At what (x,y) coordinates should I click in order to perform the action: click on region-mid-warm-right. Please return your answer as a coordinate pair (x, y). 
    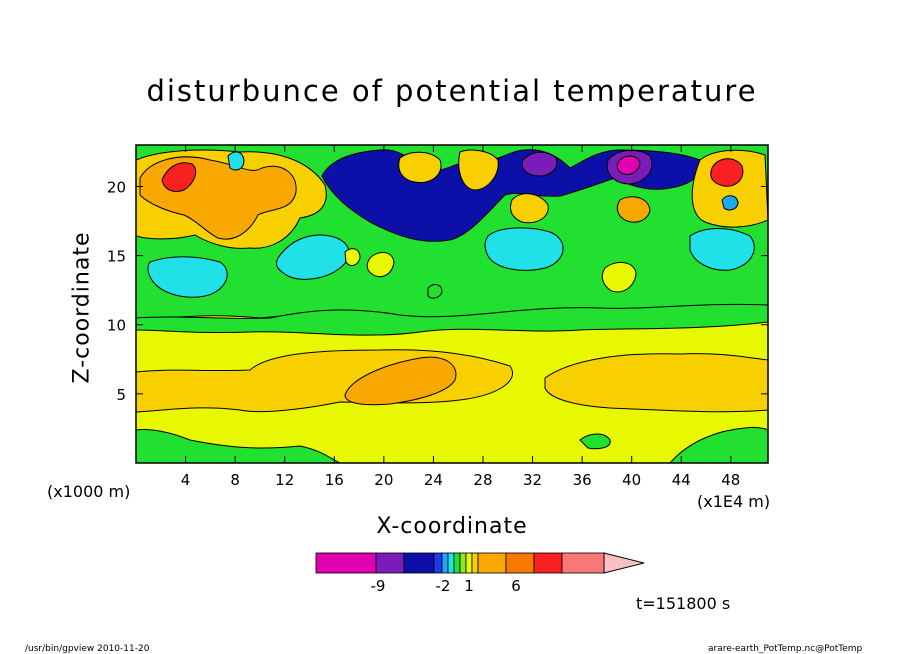
    Looking at the image, I should click on (656, 383).